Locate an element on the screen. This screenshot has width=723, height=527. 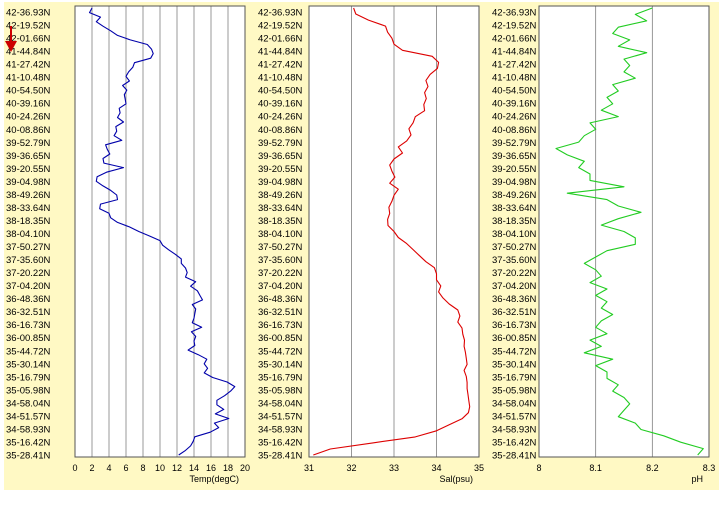
x-tick-label: 31 is located at coordinates (309, 468).